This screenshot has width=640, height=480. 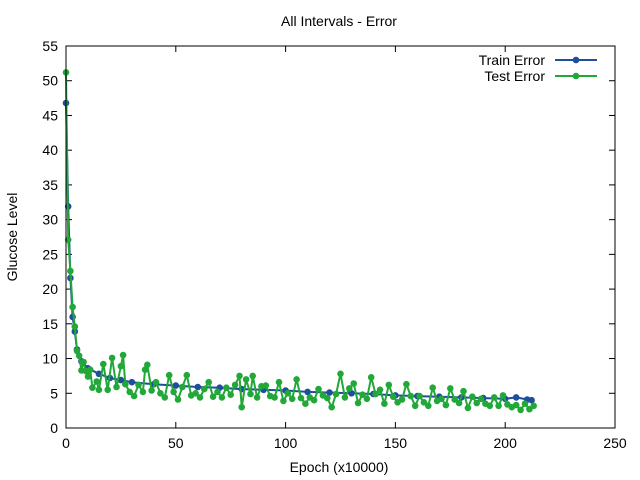 What do you see at coordinates (50, 359) in the screenshot?
I see `y-tick-label: 10` at bounding box center [50, 359].